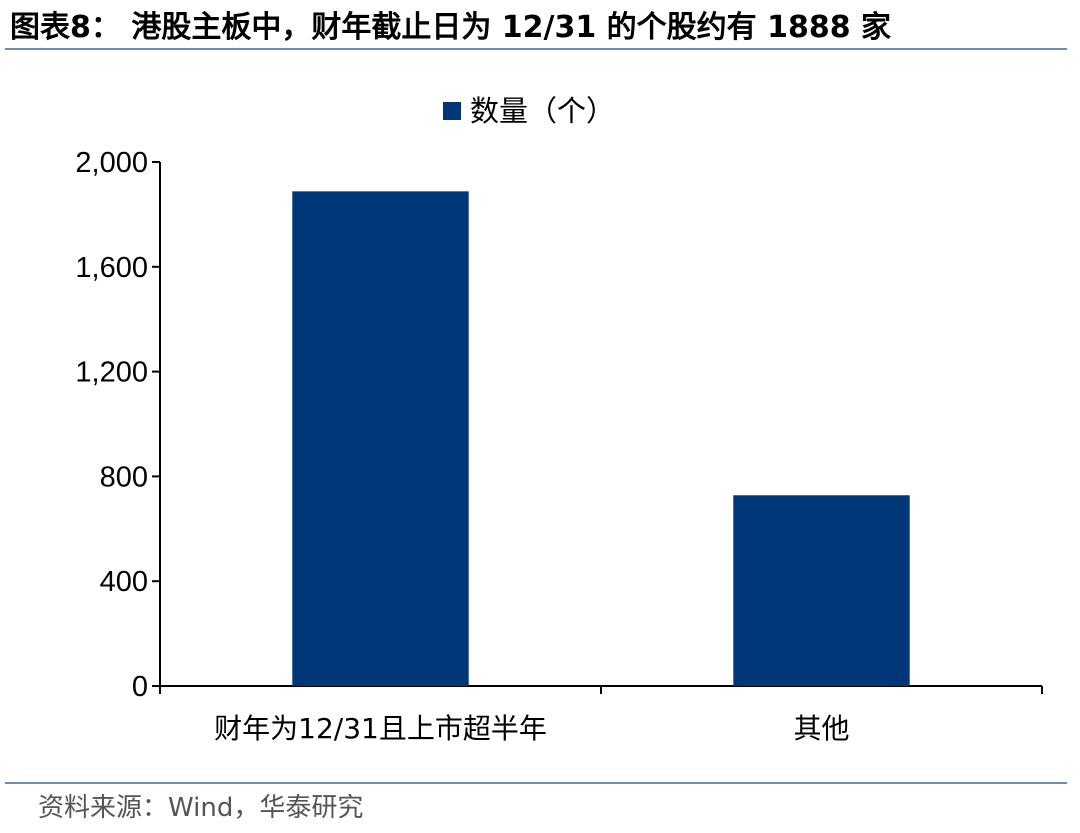  Describe the element at coordinates (124, 582) in the screenshot. I see `y-tick-label: 400` at that location.